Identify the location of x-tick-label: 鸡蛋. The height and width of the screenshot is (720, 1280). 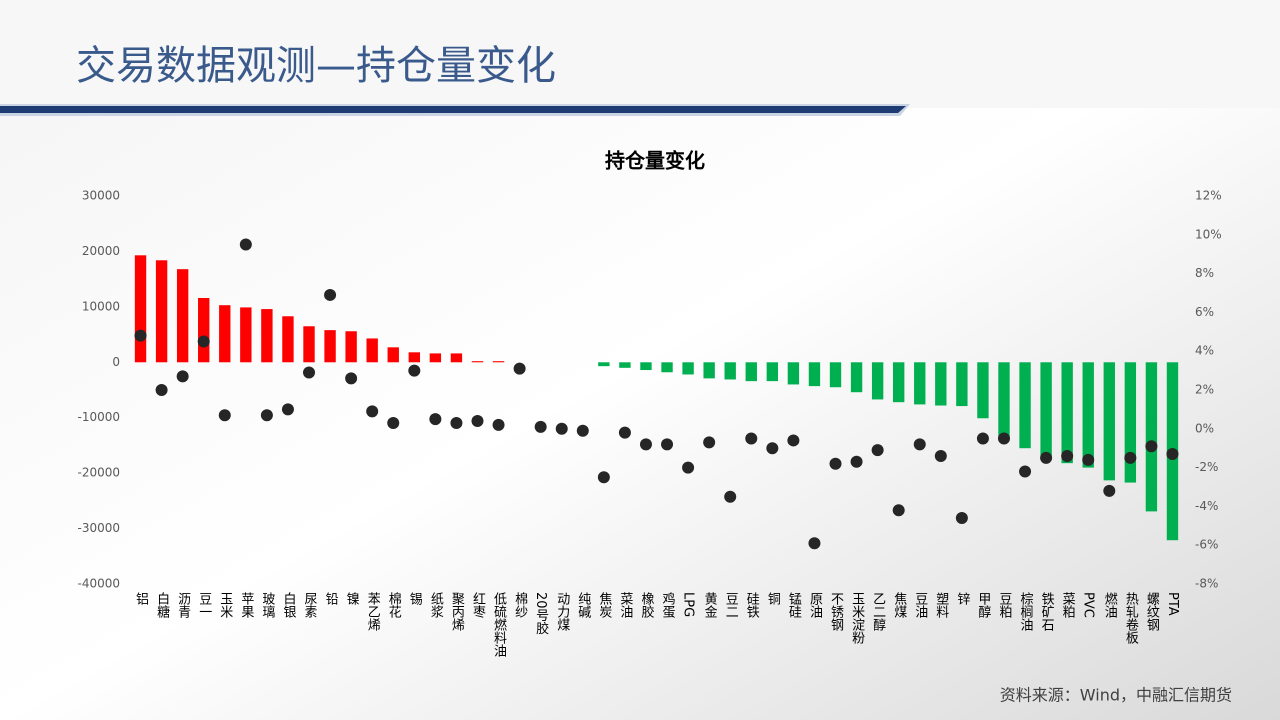
(668, 605).